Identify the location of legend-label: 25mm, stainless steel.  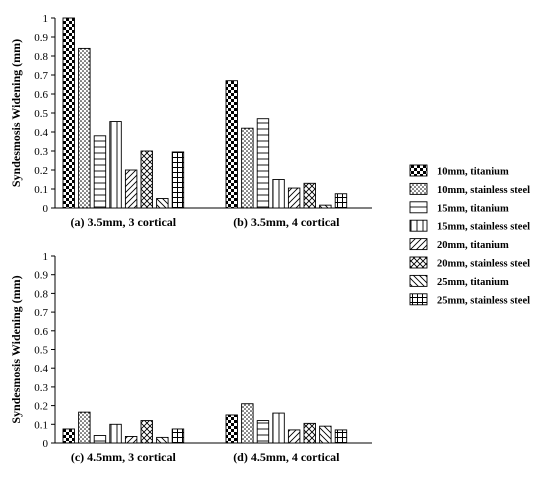
(483, 300).